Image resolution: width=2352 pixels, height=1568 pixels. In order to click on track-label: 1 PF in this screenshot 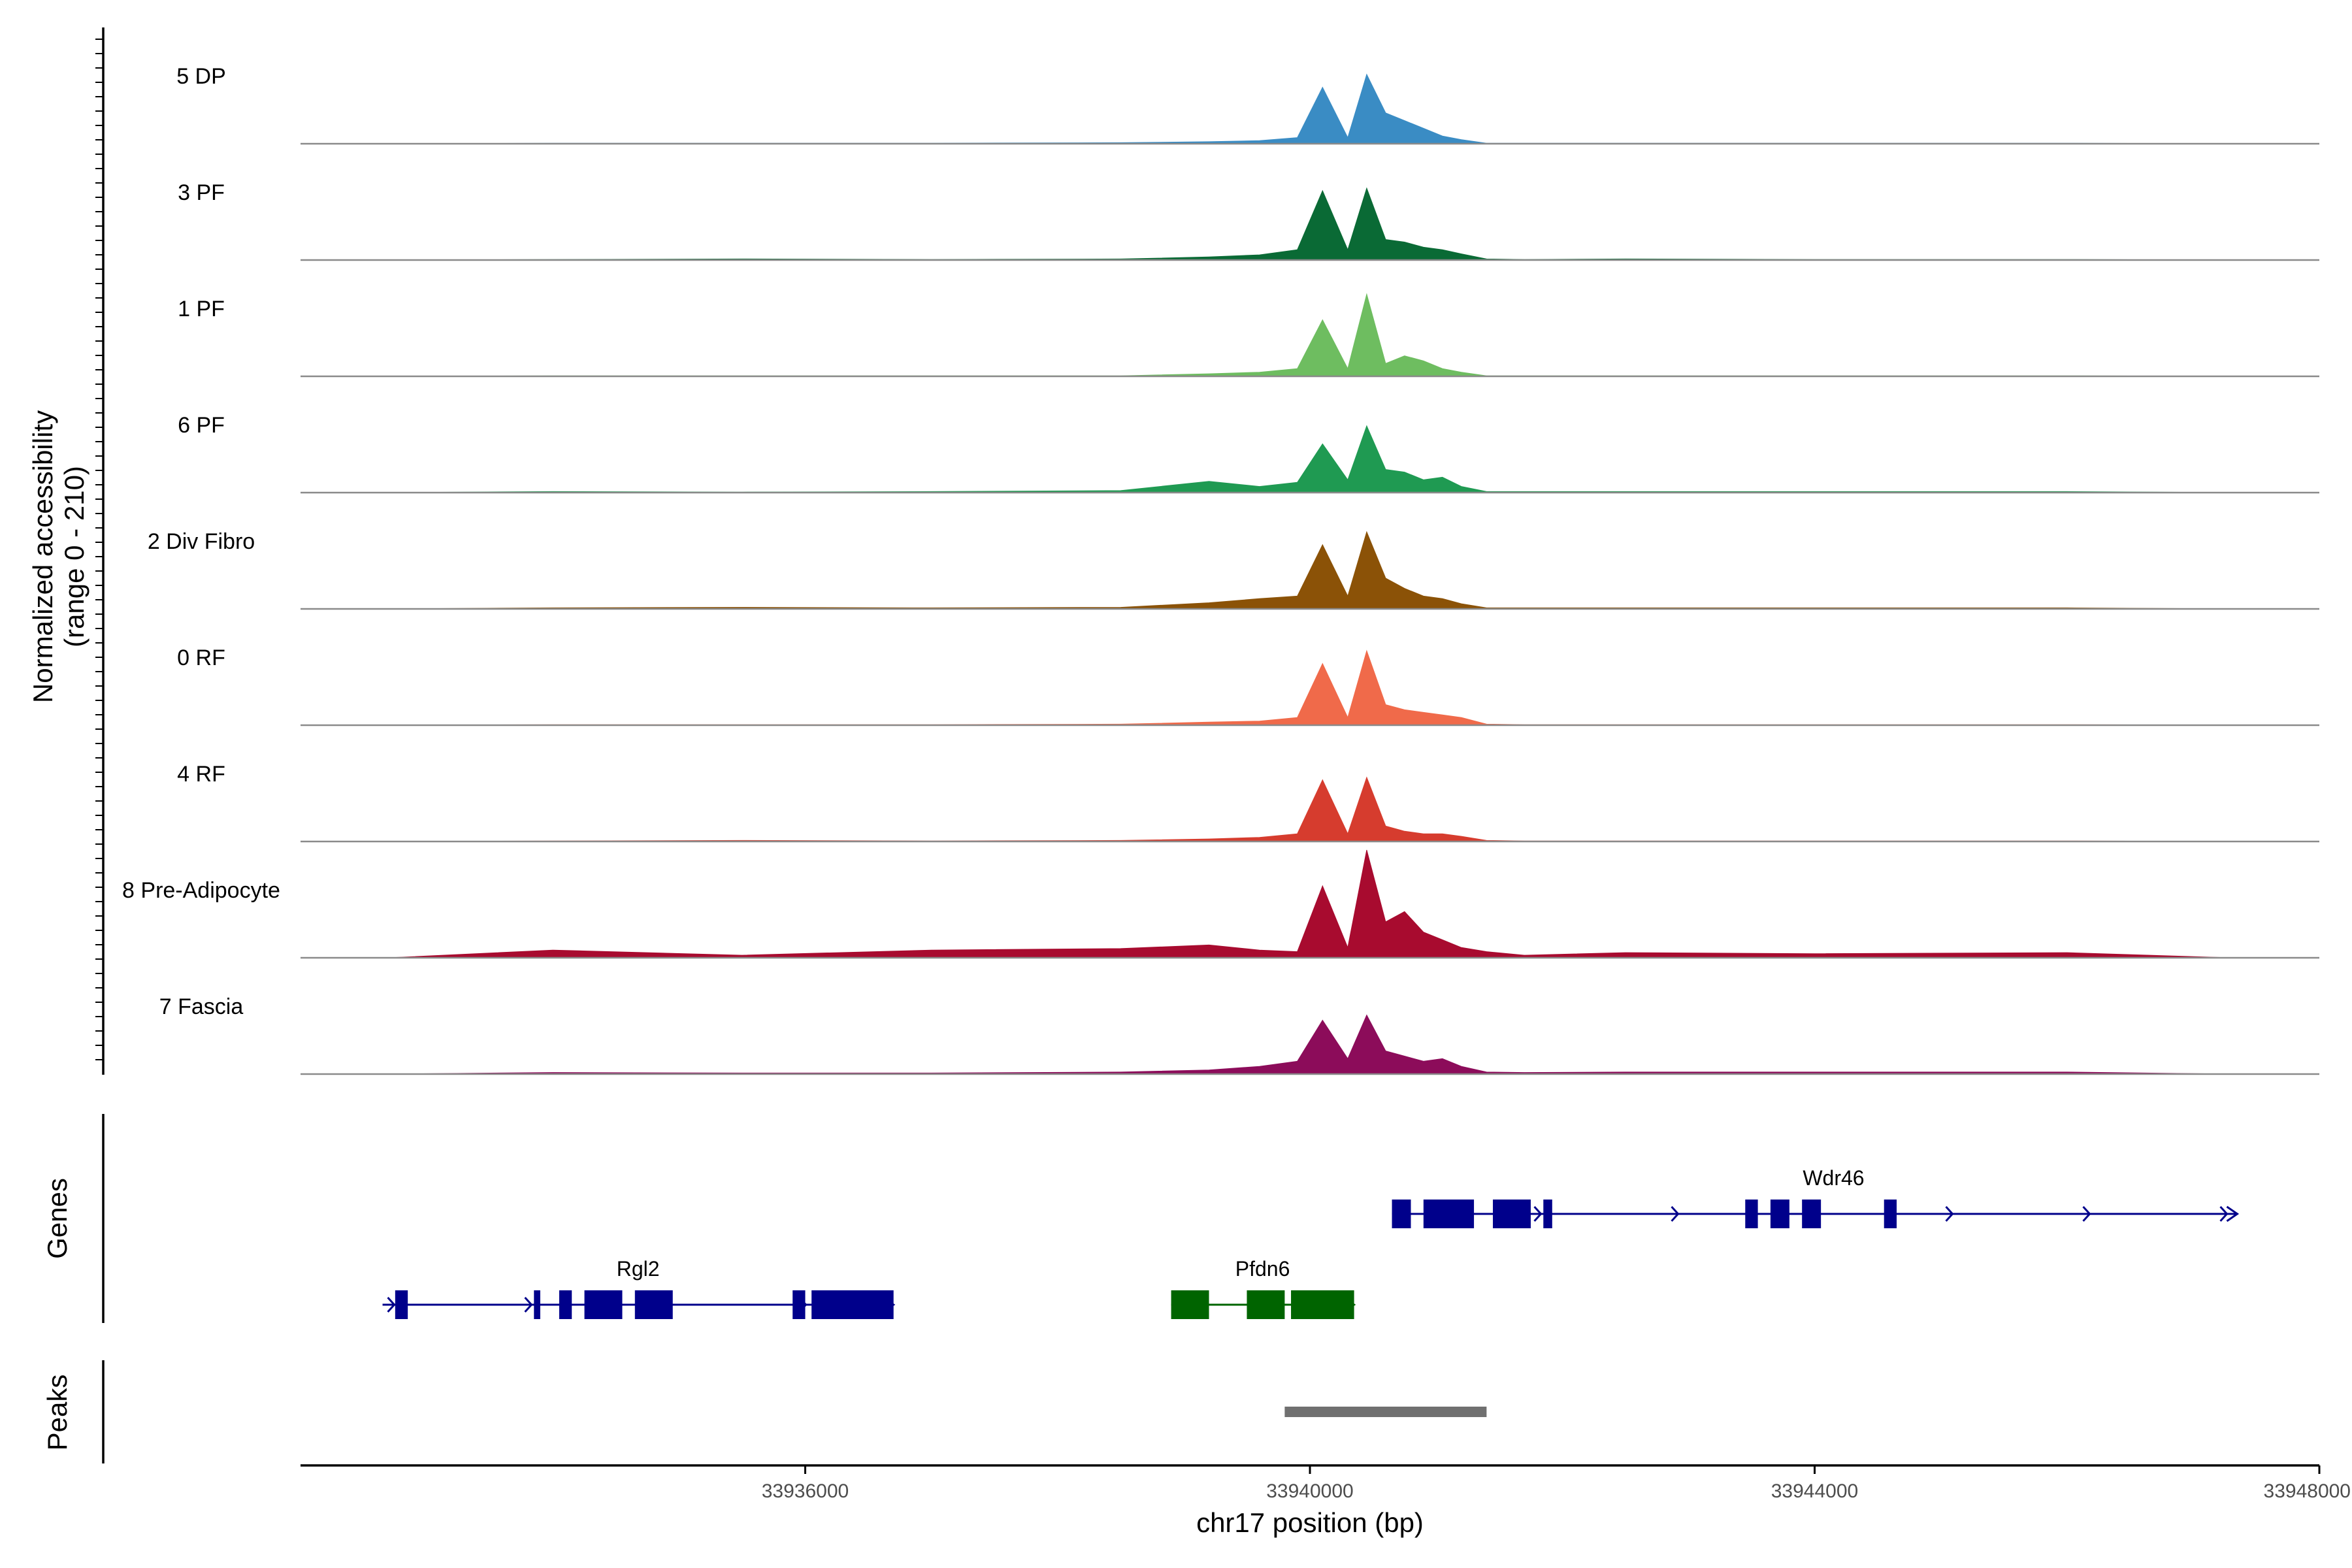, I will do `click(201, 309)`.